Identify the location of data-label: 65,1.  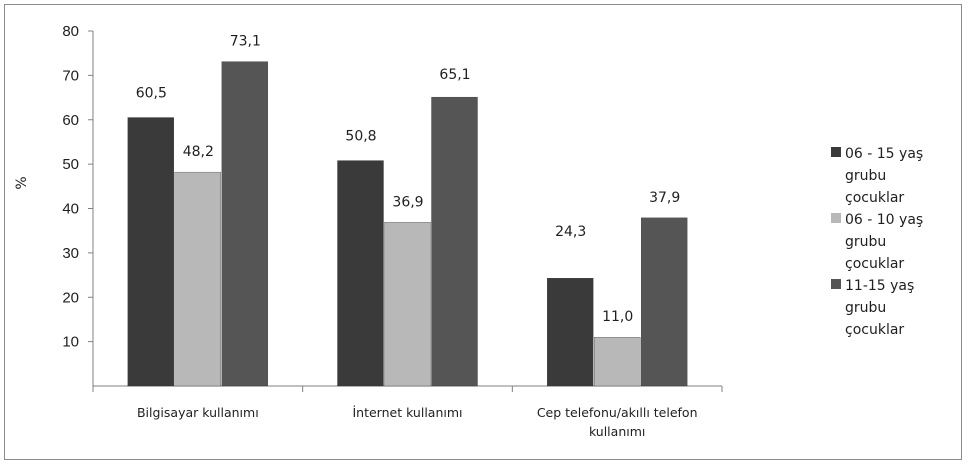
(454, 75).